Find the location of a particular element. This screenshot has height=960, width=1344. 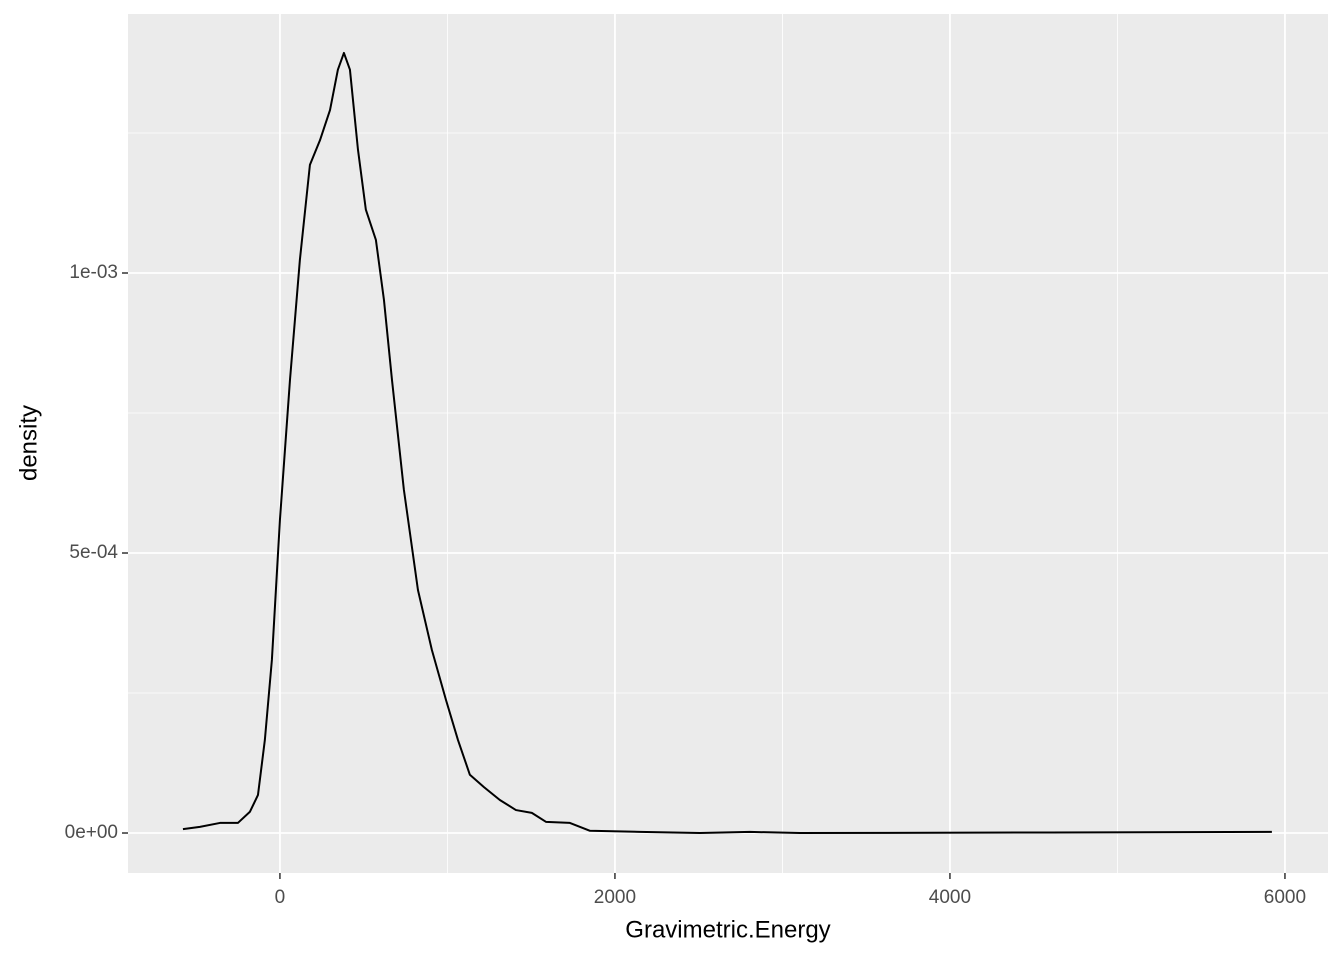

x-tick-label: 2000 is located at coordinates (615, 897).